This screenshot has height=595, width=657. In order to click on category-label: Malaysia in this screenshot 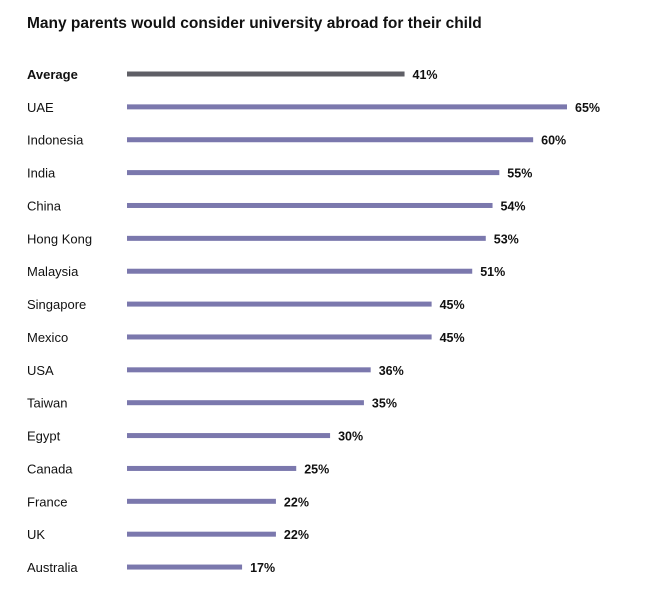, I will do `click(53, 271)`.